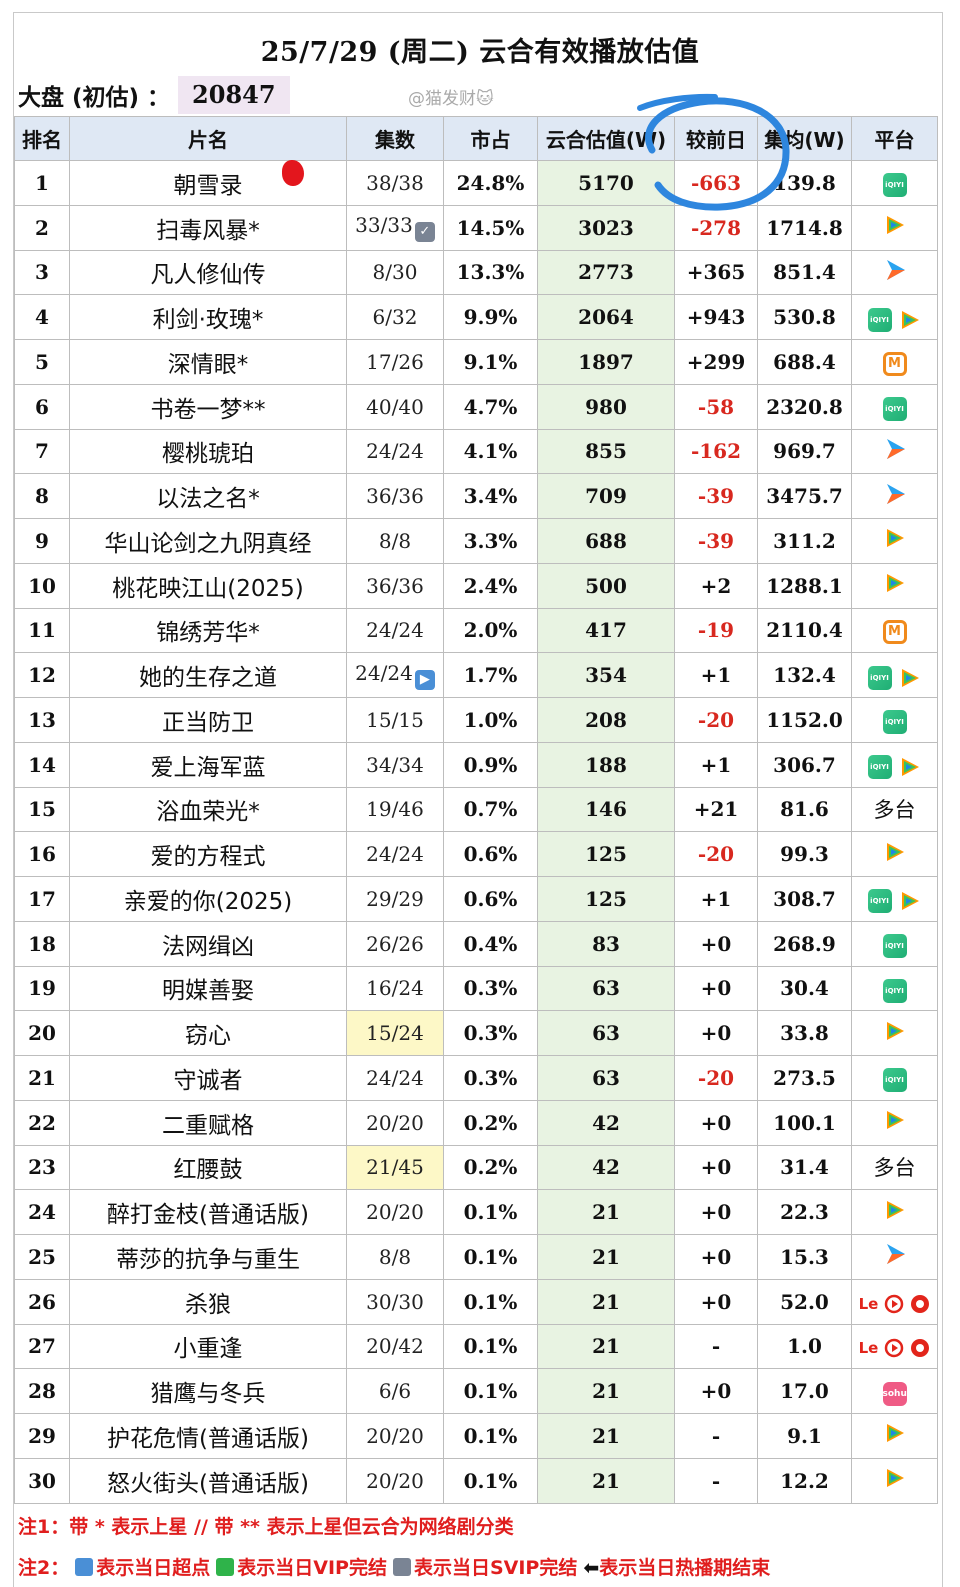  Describe the element at coordinates (395, 406) in the screenshot. I see `episodes-cell: 40/40` at that location.